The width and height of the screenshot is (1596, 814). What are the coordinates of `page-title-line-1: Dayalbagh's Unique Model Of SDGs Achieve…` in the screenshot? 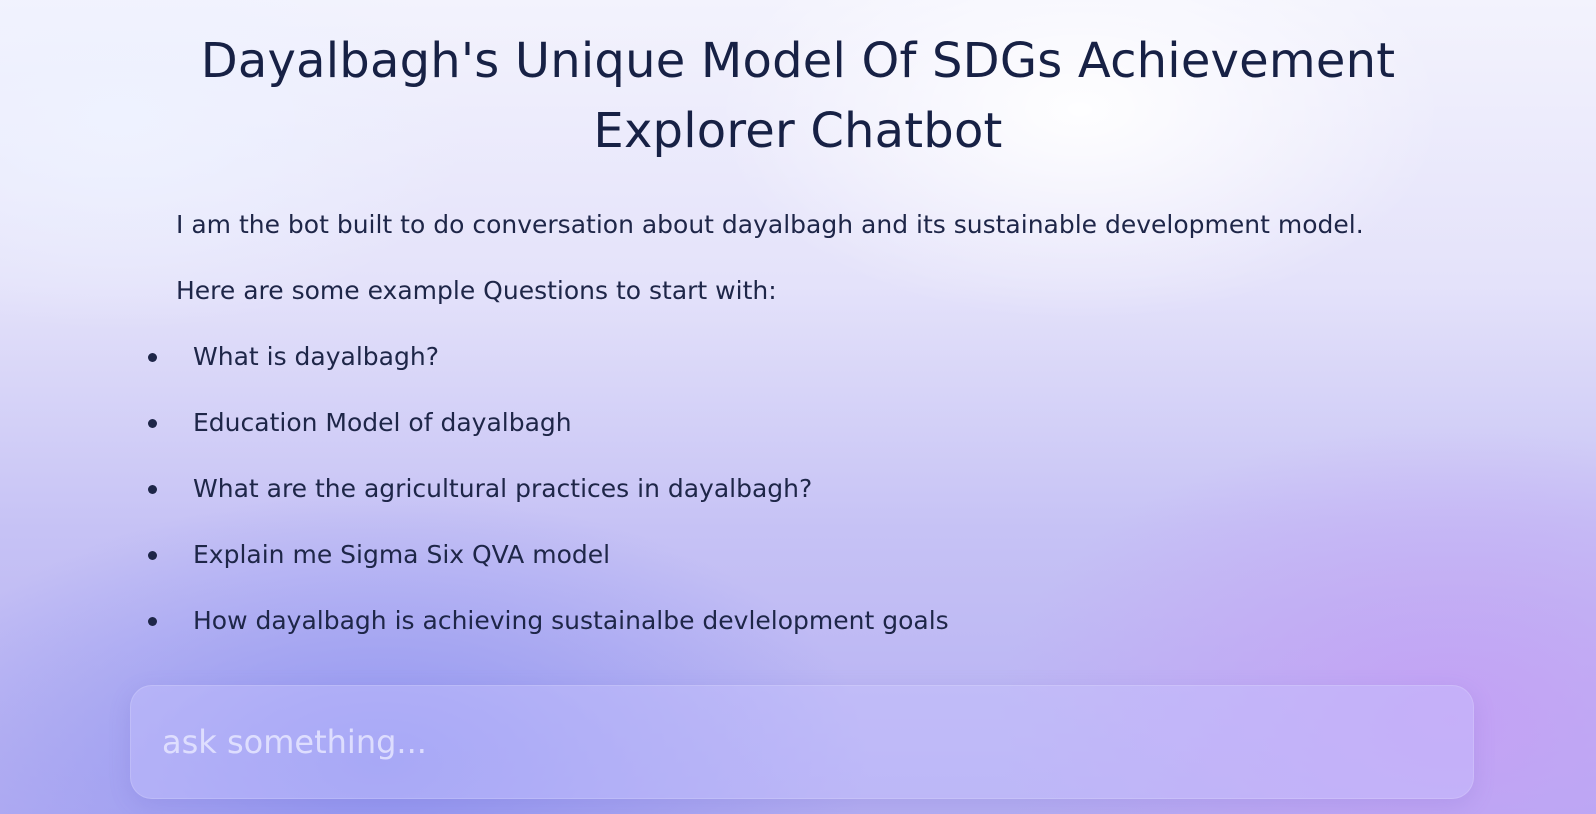 It's located at (798, 61).